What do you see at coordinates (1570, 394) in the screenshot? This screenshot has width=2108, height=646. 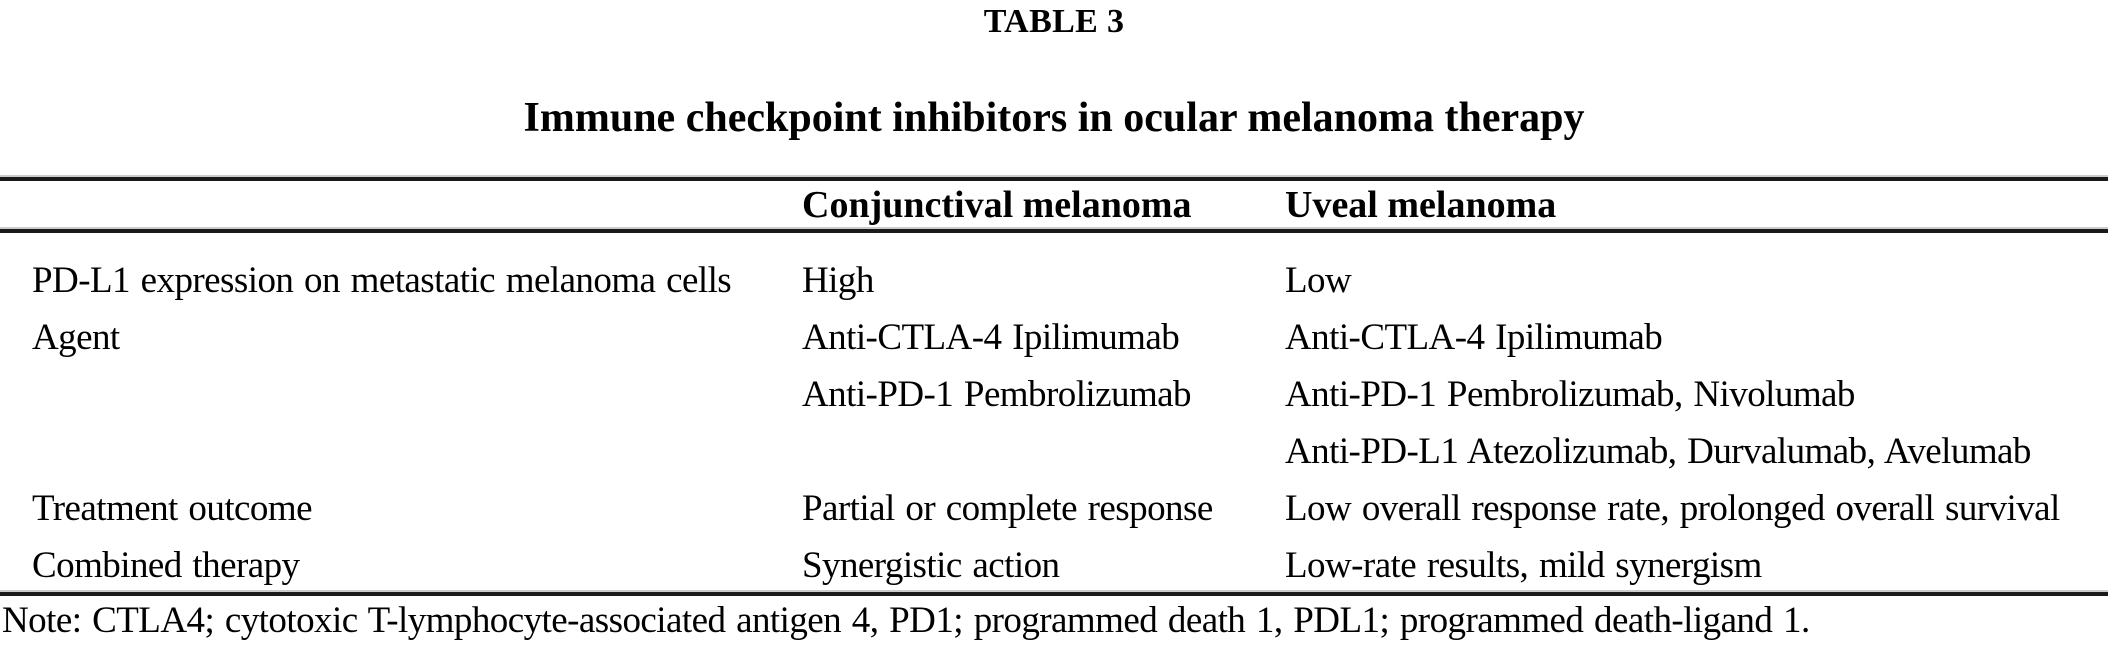 I see `cell-uveal: Anti-PD-1 Pembrolizumab, Nivolumab` at bounding box center [1570, 394].